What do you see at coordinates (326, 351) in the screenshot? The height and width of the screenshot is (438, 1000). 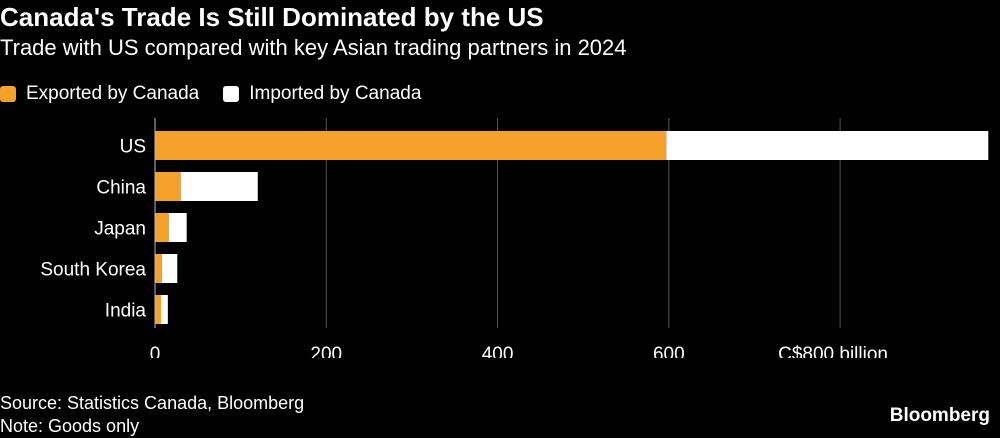 I see `x-tick-label-1: 200` at bounding box center [326, 351].